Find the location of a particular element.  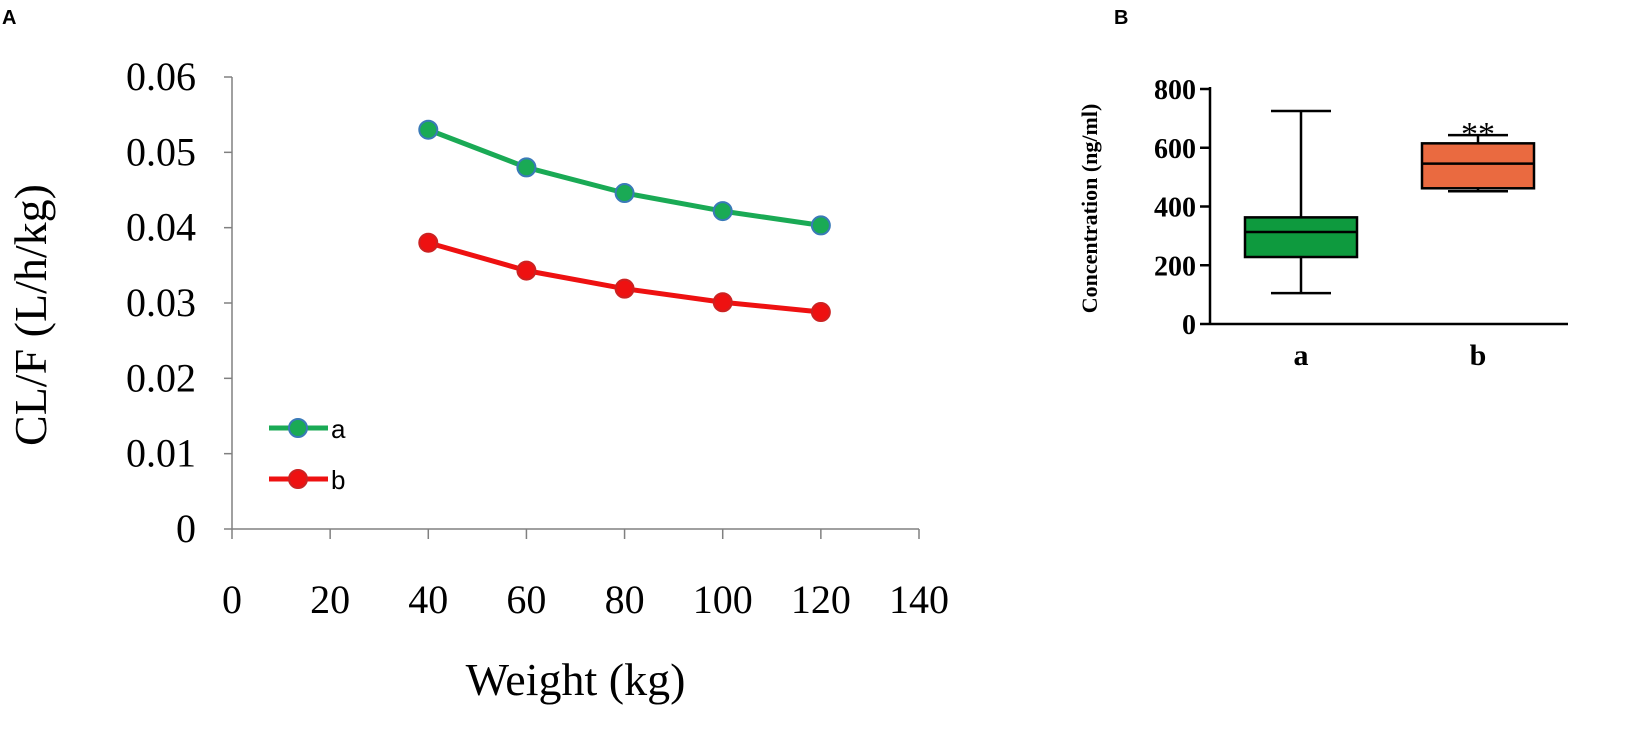

significance-annotation: ** is located at coordinates (1478, 134).